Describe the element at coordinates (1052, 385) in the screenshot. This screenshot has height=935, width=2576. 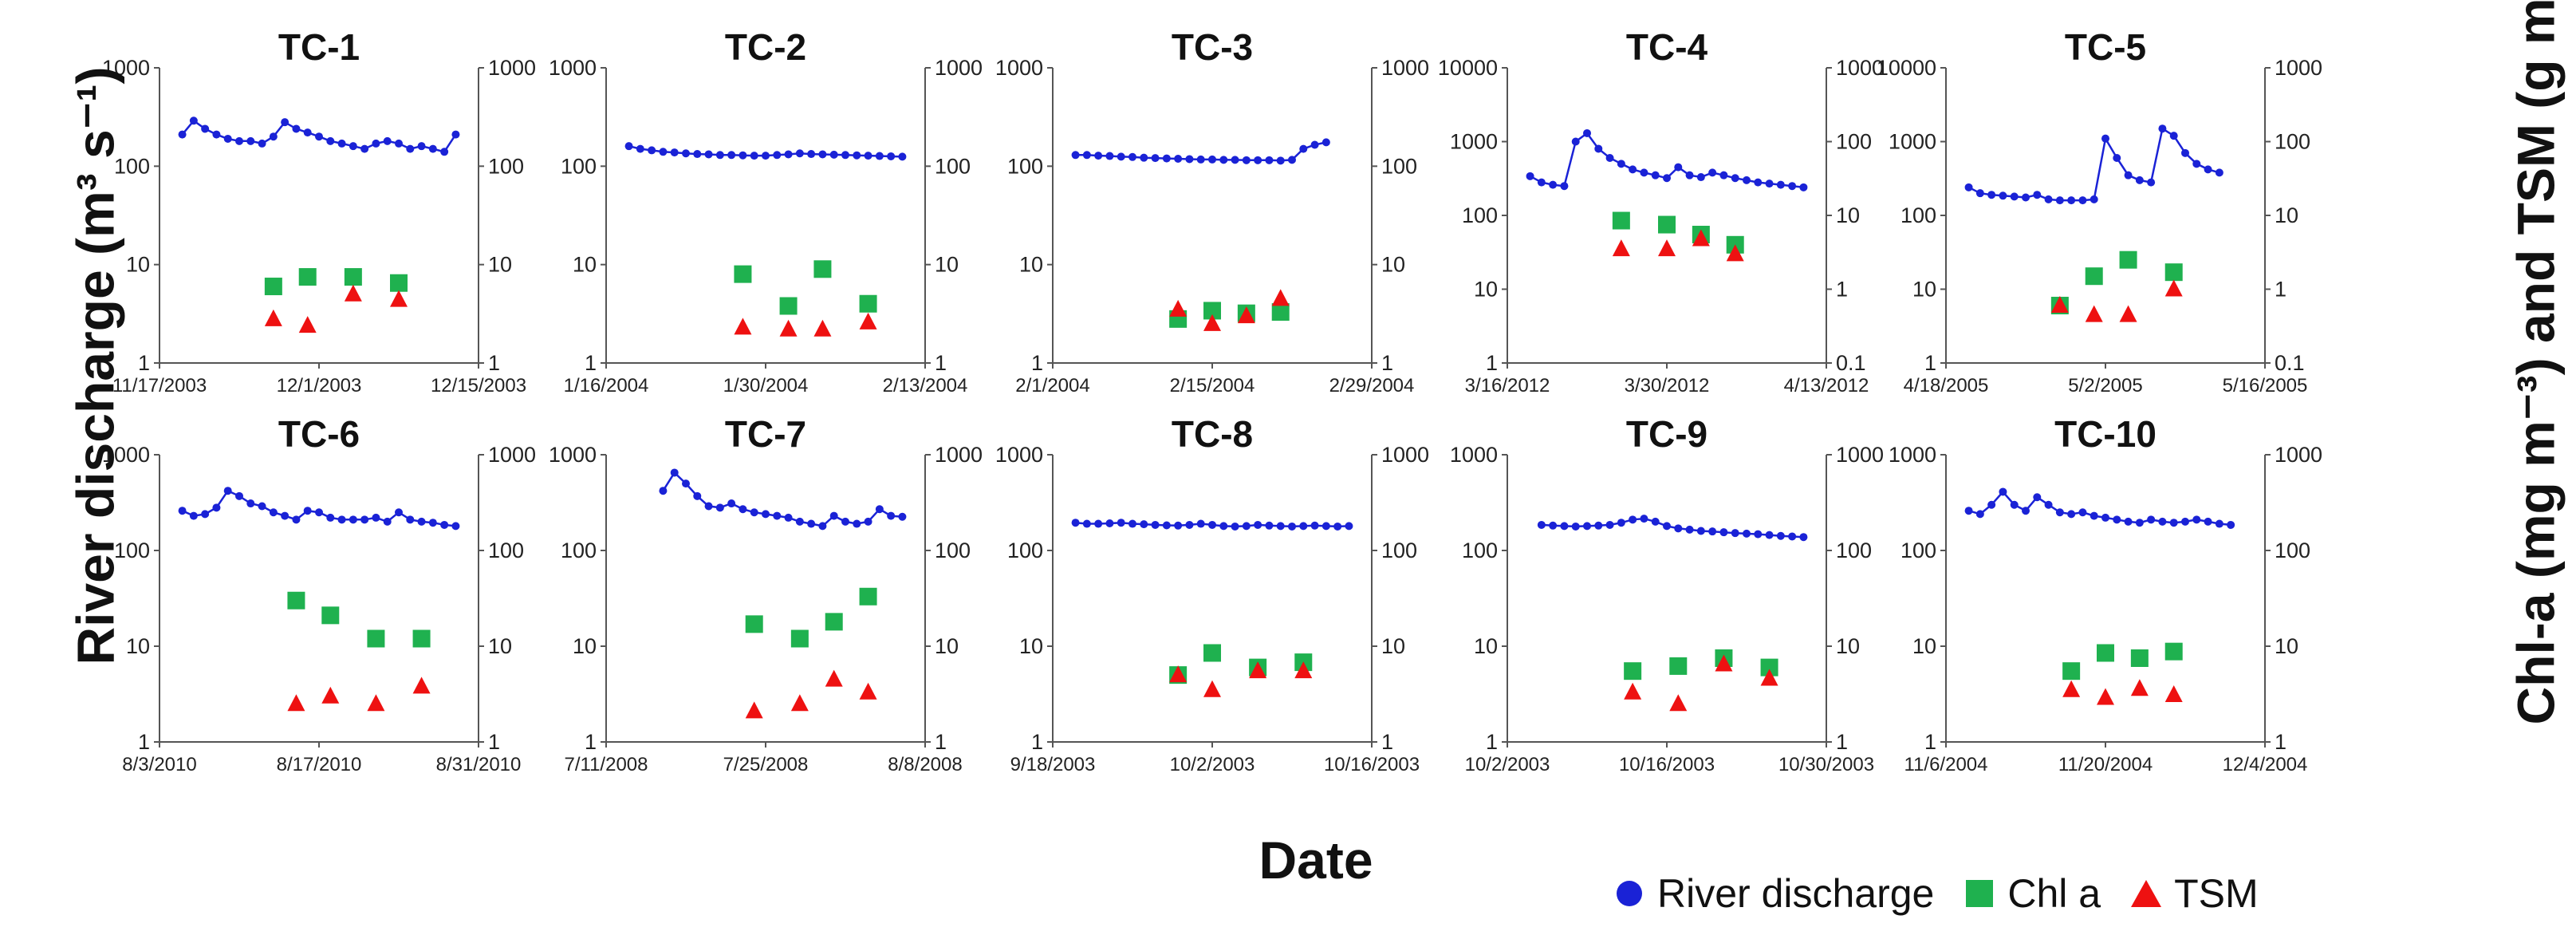
I see `x-tick-label: 2/1/2004` at that location.